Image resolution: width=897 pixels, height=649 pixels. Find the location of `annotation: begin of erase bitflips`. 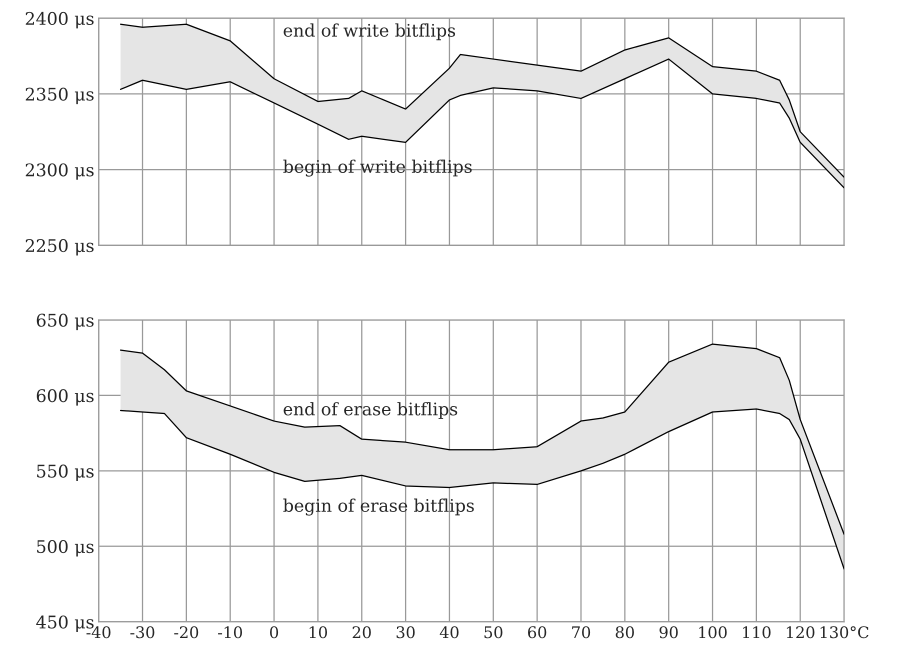

annotation: begin of erase bitflips is located at coordinates (378, 507).